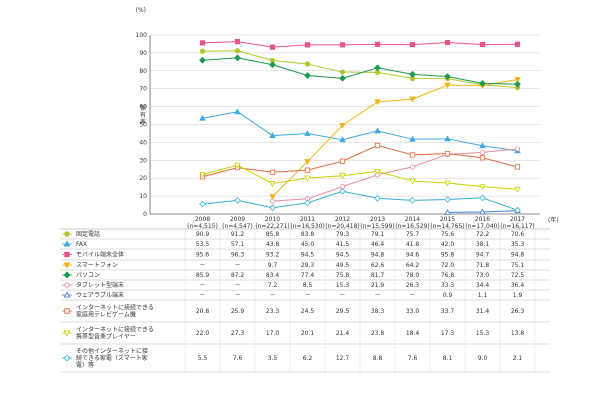 The width and height of the screenshot is (600, 400). Describe the element at coordinates (378, 234) in the screenshot. I see `table-cell: 79.1` at that location.